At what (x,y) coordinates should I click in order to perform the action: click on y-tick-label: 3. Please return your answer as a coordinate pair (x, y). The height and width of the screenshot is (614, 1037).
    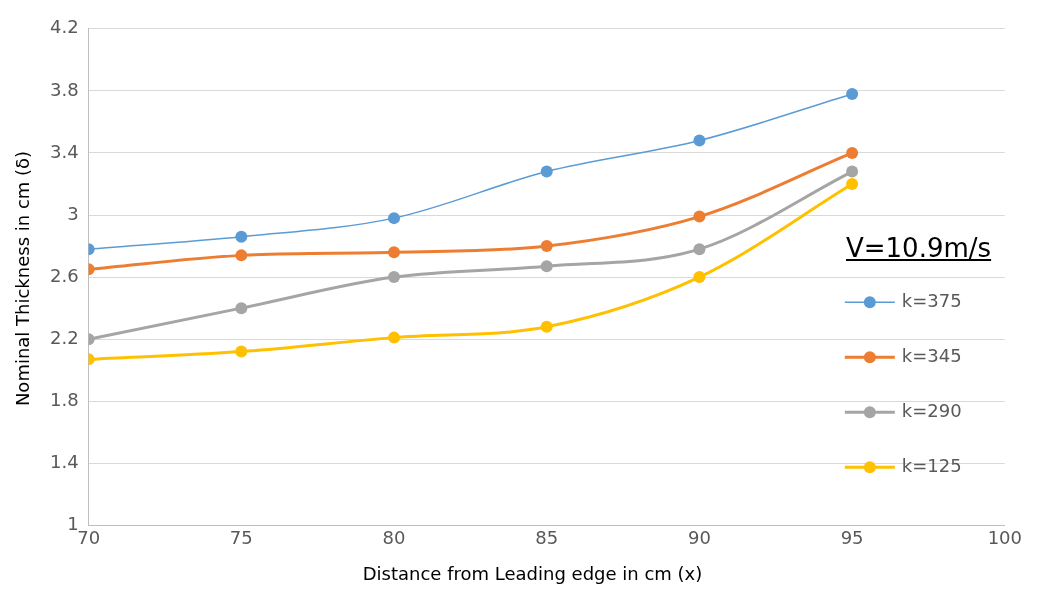
    Looking at the image, I should click on (73, 213).